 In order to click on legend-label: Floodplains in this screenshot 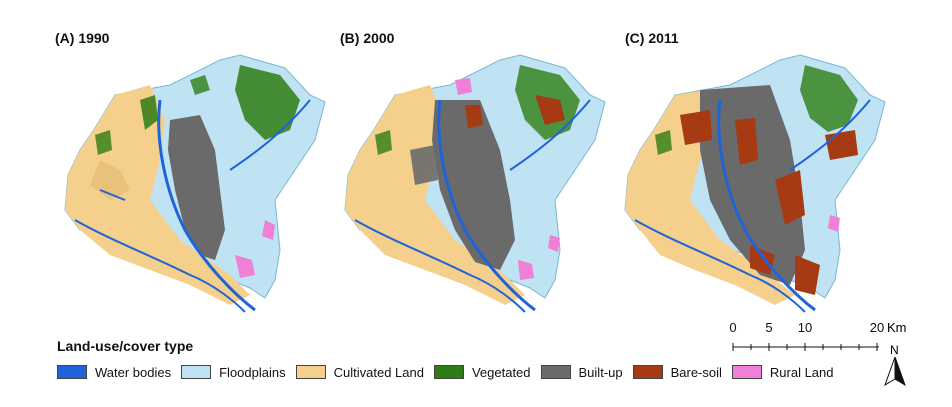, I will do `click(252, 372)`.